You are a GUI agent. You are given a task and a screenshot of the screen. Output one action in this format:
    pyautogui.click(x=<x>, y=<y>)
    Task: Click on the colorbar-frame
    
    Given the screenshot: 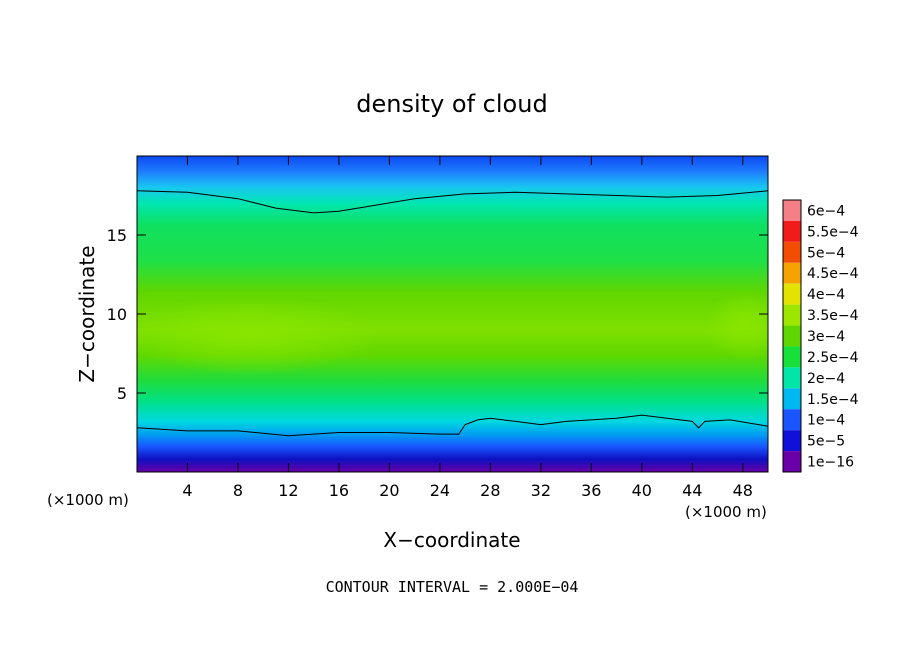 What is the action you would take?
    pyautogui.click(x=792, y=336)
    